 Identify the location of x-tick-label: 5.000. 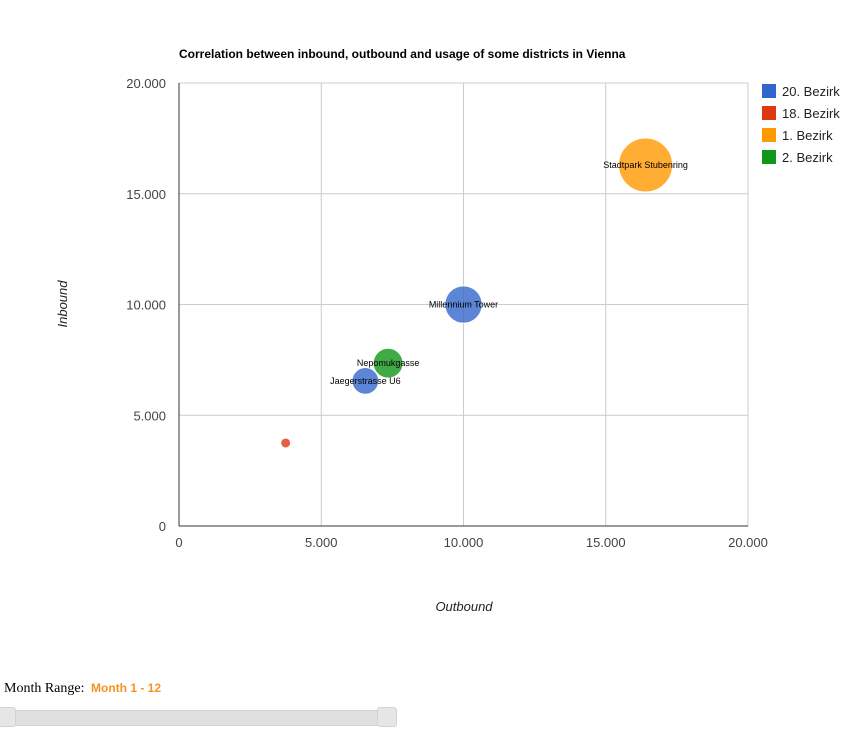
(321, 542).